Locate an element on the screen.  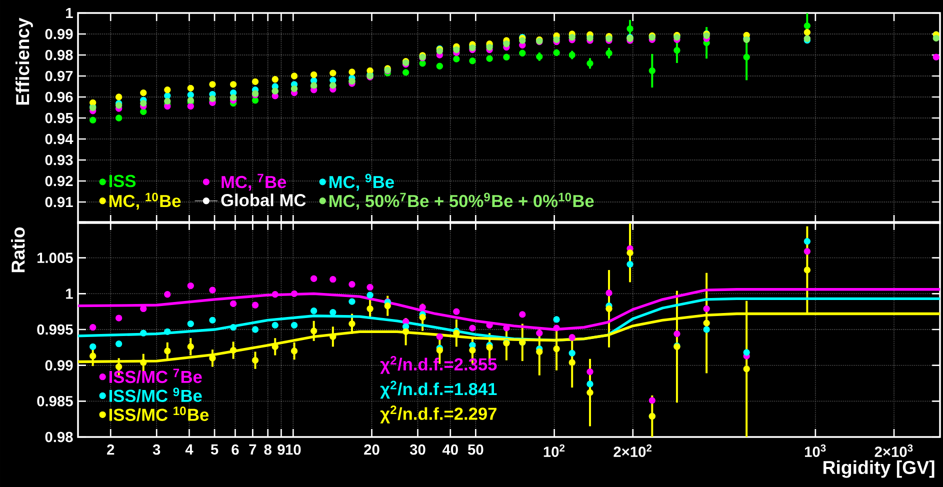
legend-label: MC, 50%$^{7}$Be + 50%$^{9}$Be + 0%$^{10}$Be is located at coordinates (462, 201).